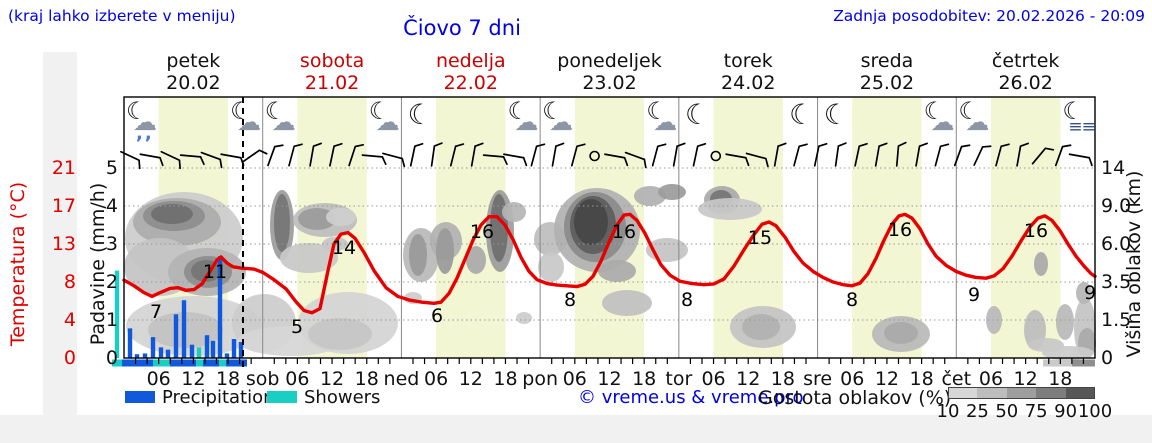 This screenshot has width=1152, height=443. What do you see at coordinates (297, 327) in the screenshot?
I see `temperature-value-label: 5` at bounding box center [297, 327].